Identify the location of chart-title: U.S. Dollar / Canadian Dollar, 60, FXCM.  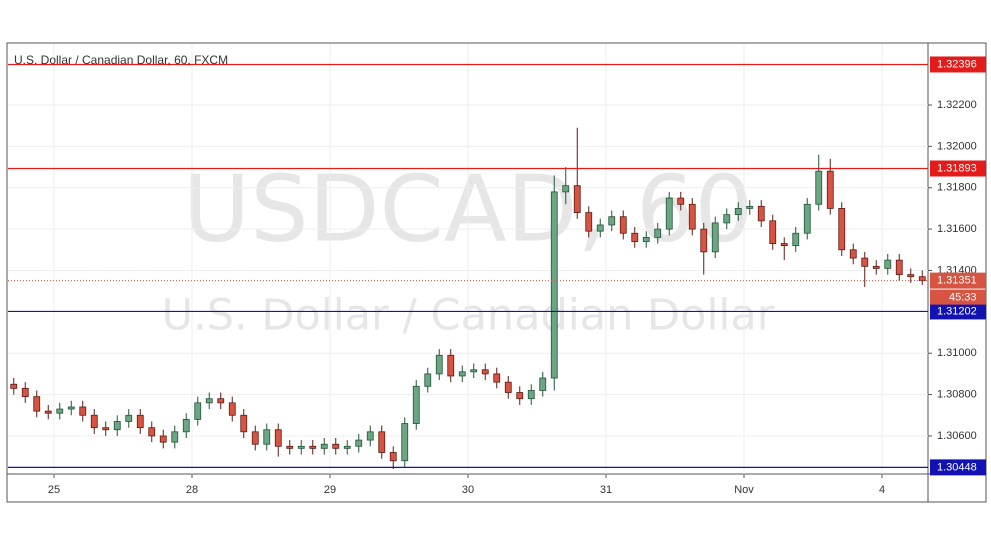
(121, 60).